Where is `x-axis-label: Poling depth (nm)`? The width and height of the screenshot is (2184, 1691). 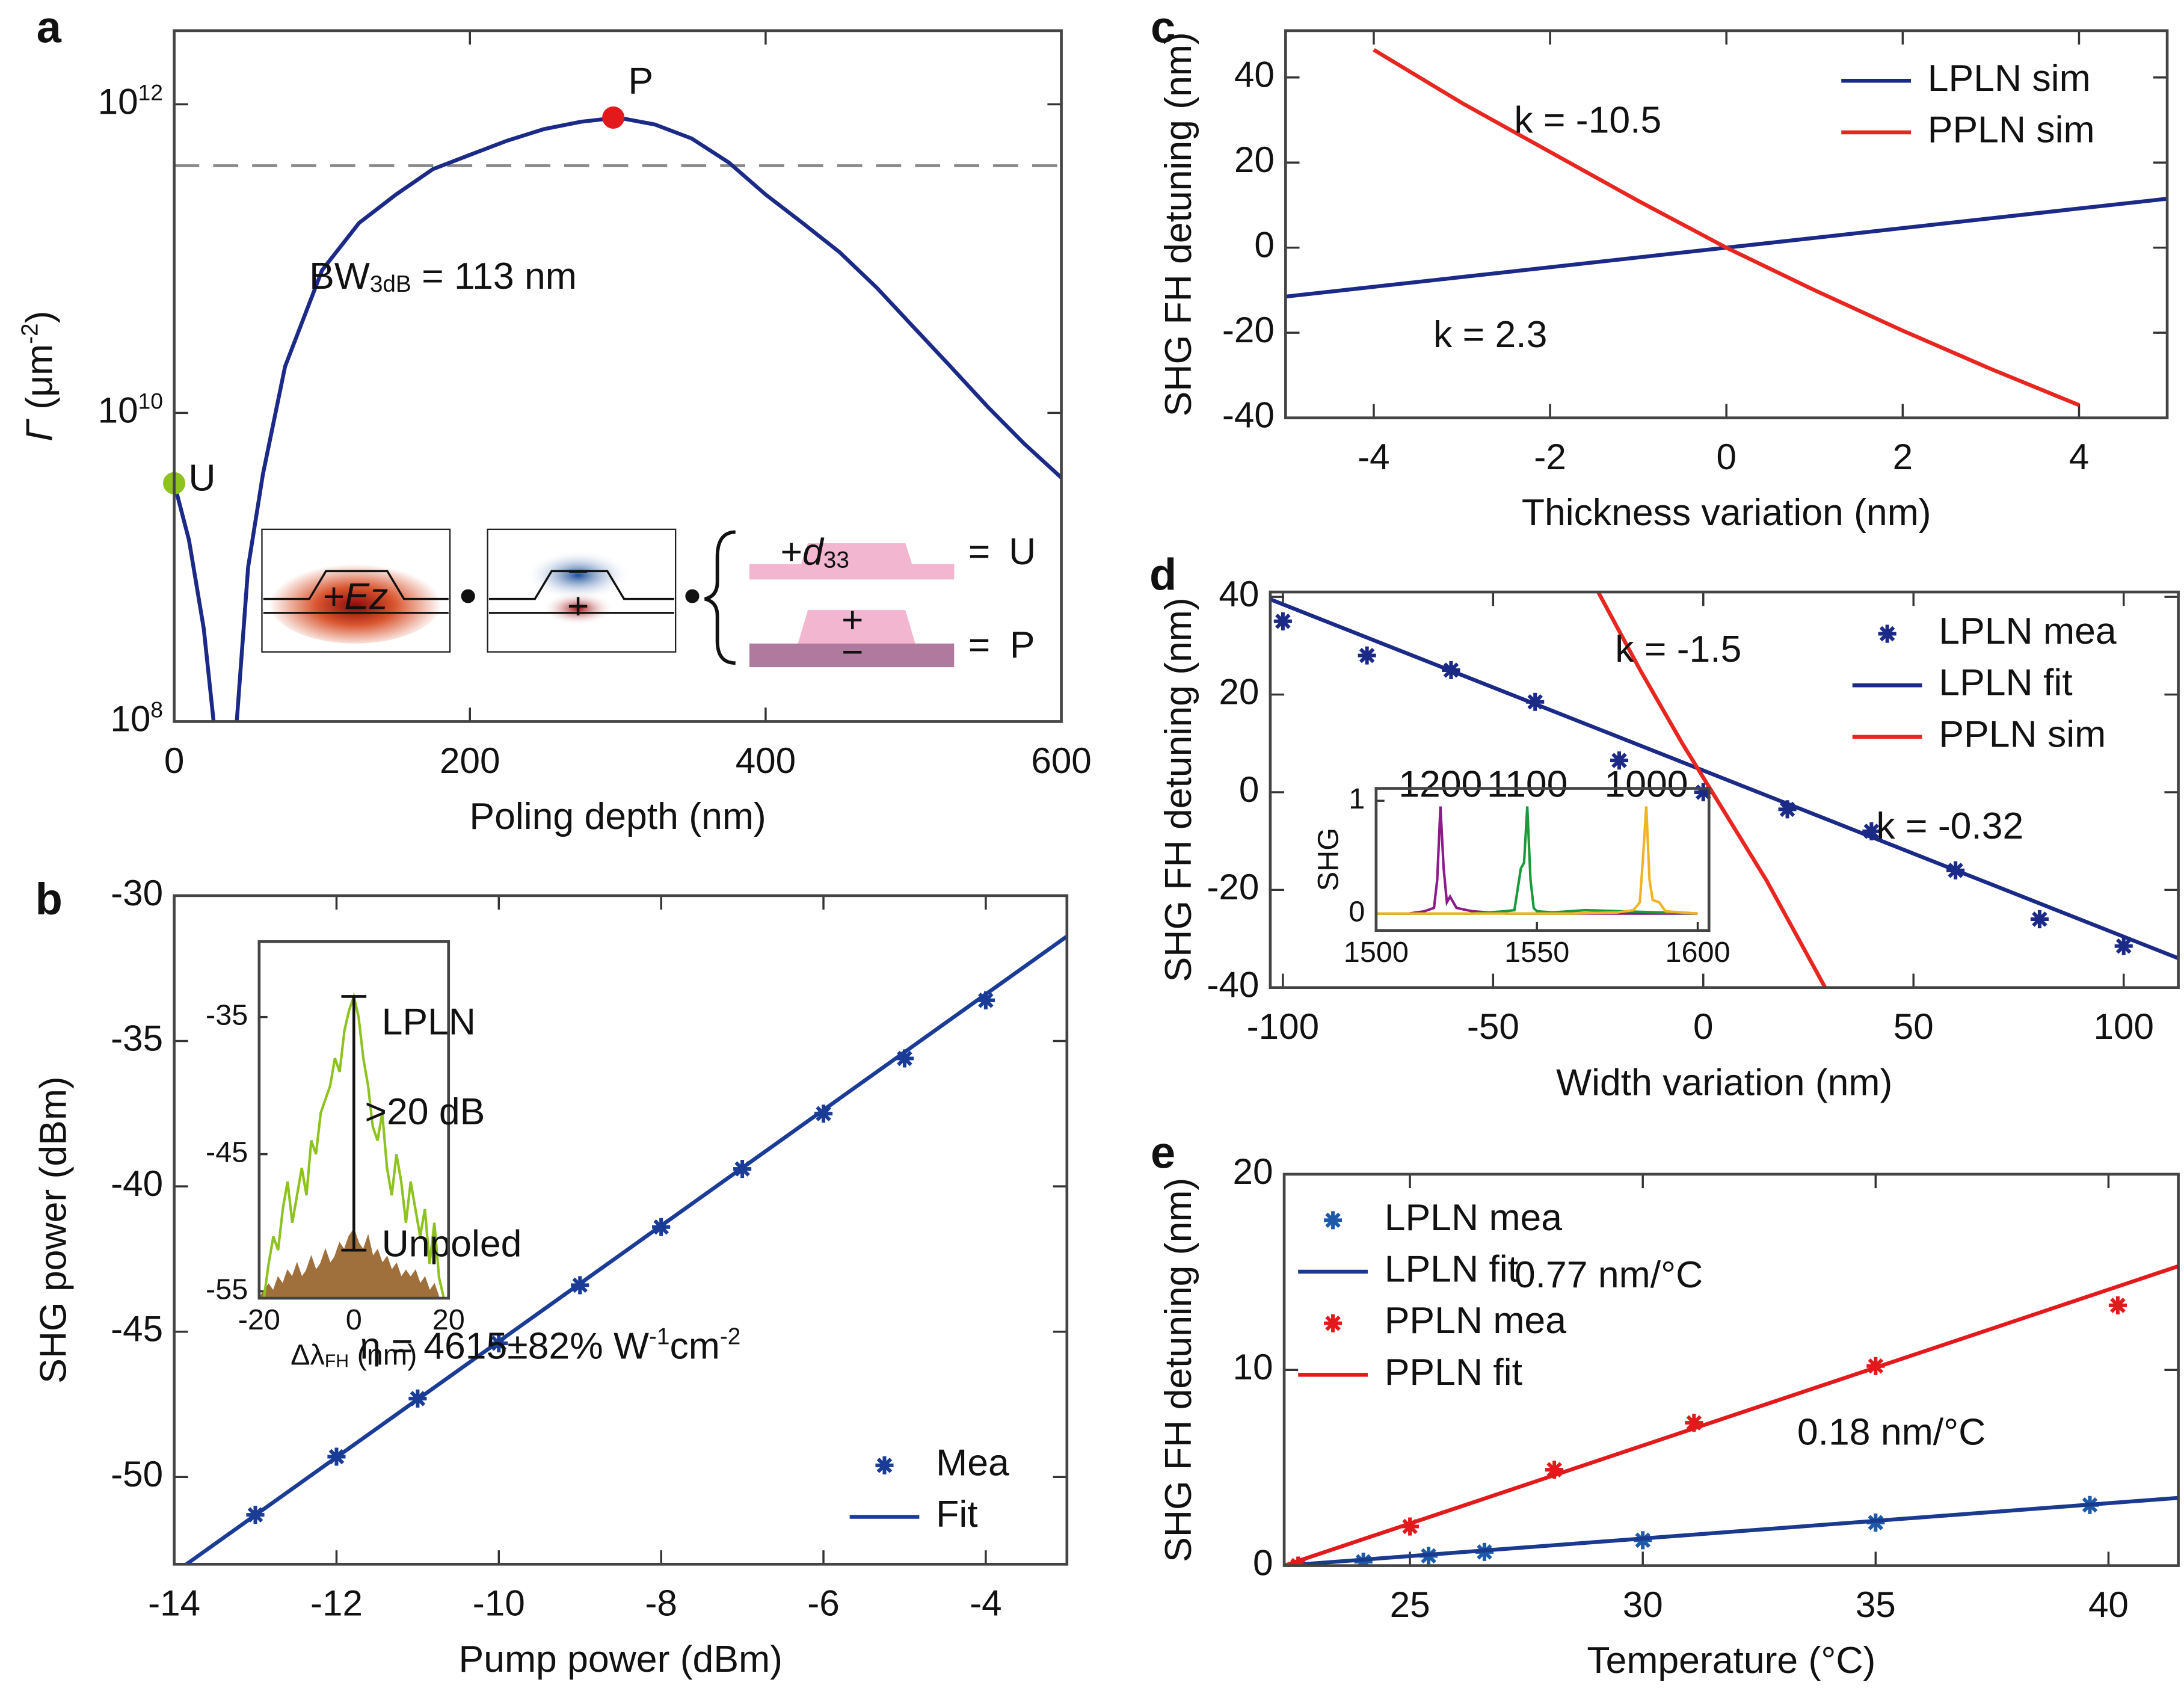
x-axis-label: Poling depth (nm) is located at coordinates (617, 816).